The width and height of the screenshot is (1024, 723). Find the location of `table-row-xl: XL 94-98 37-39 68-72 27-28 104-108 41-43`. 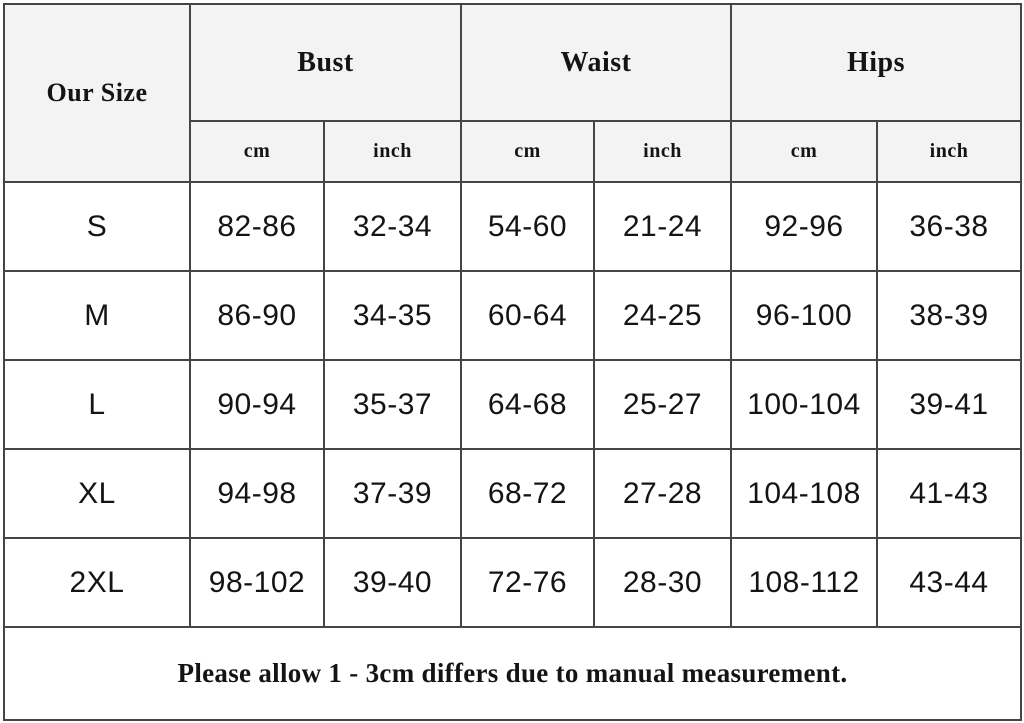

table-row-xl: XL 94-98 37-39 68-72 27-28 104-108 41-43 is located at coordinates (512, 493).